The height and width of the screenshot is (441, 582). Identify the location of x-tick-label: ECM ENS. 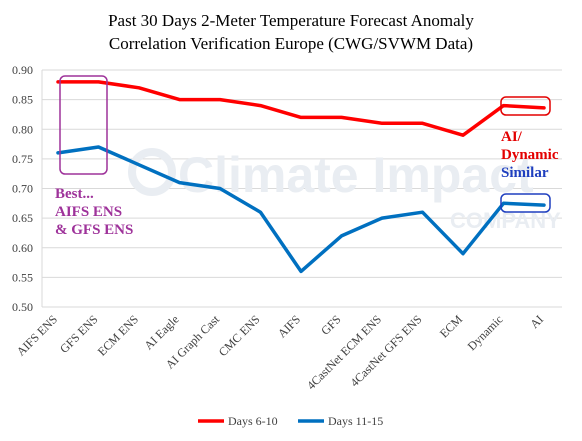
(118, 335).